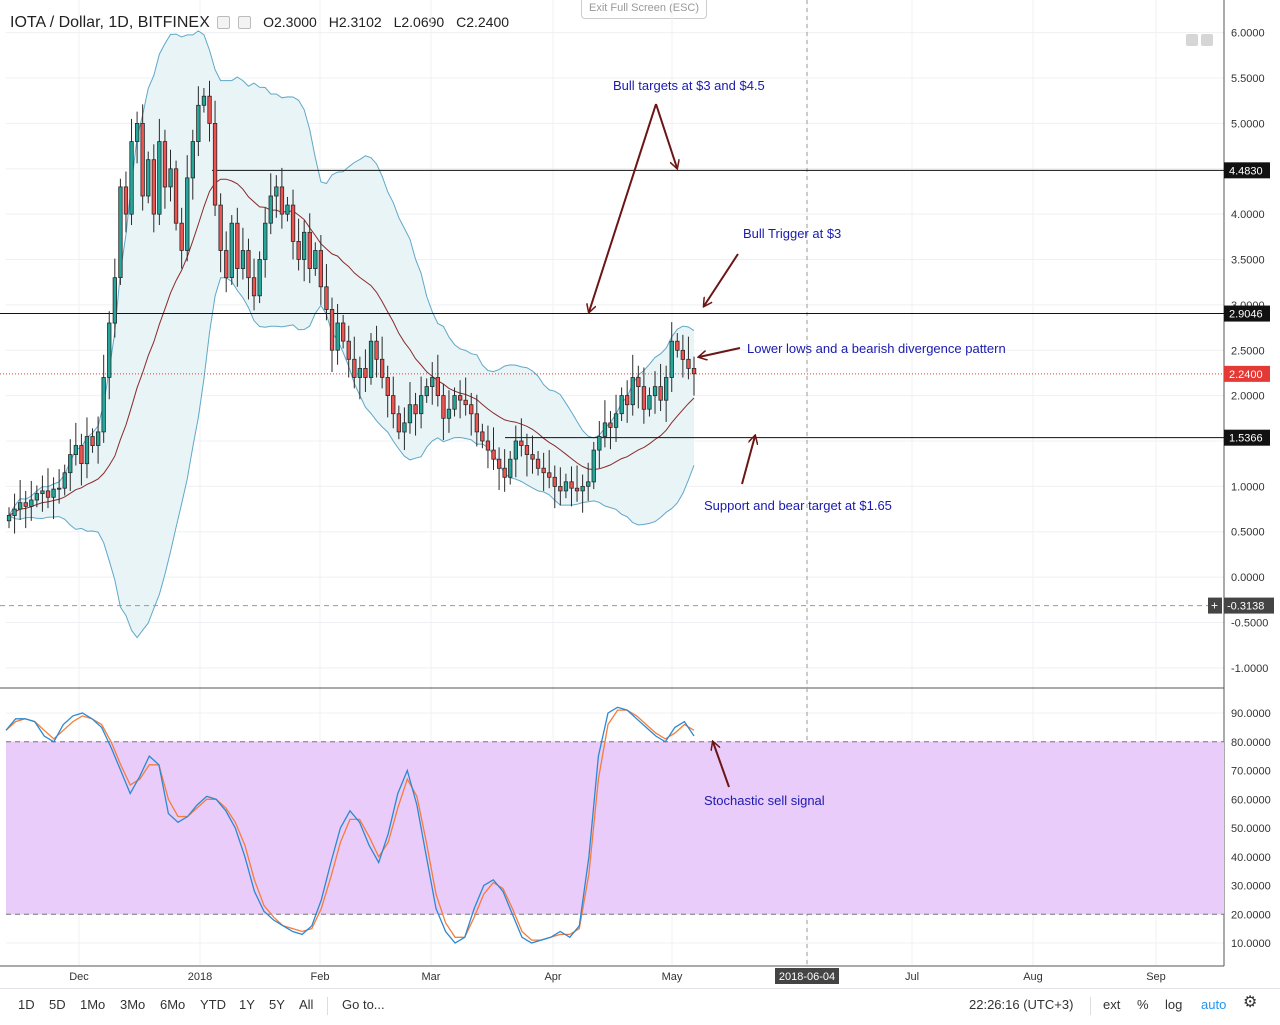  What do you see at coordinates (764, 800) in the screenshot?
I see `annotation-label: Stochastic sell signal` at bounding box center [764, 800].